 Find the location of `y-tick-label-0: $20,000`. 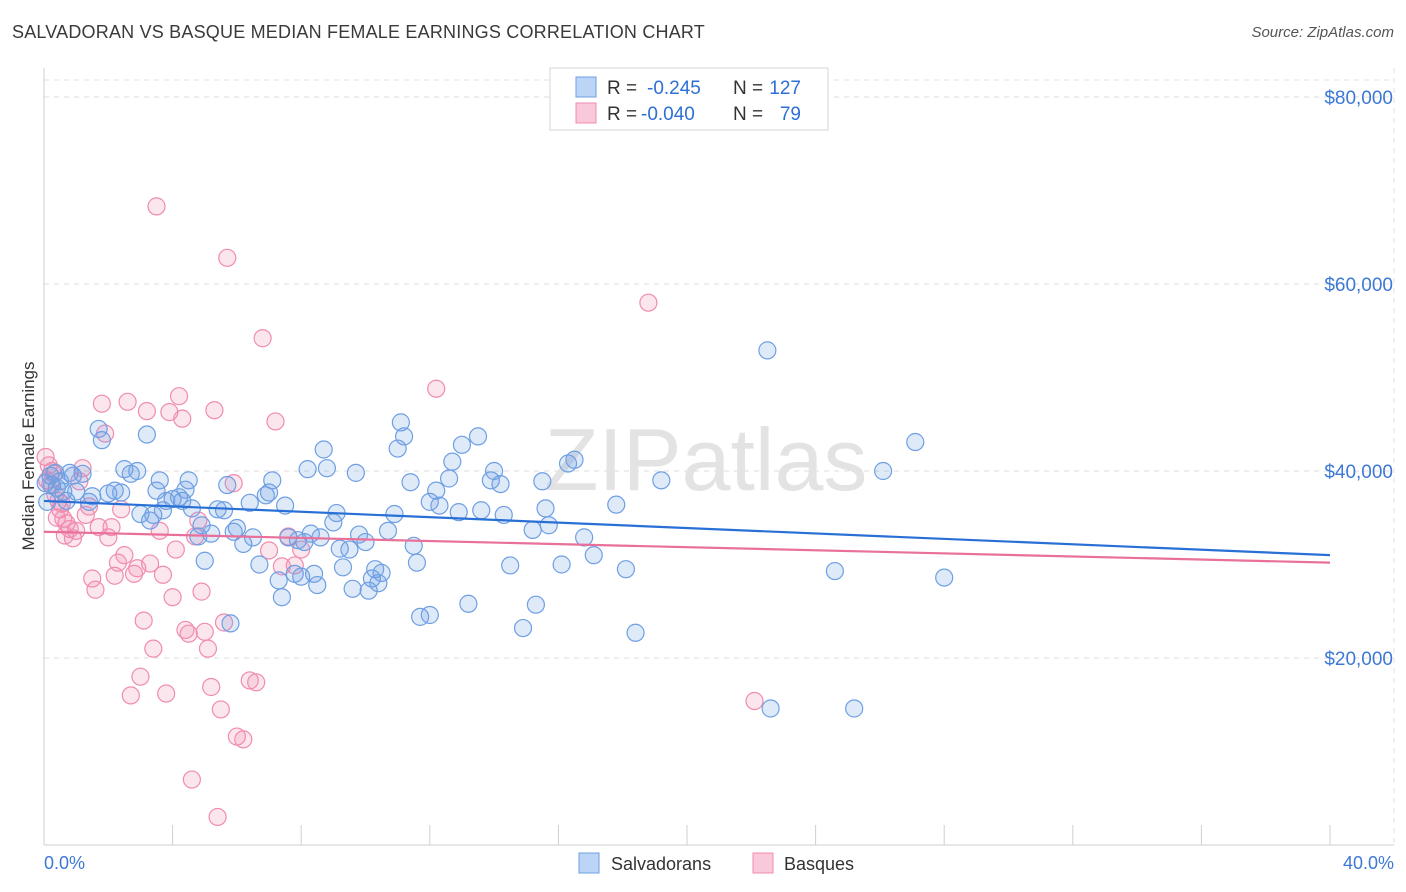

y-tick-label-0: $20,000 is located at coordinates (1358, 659).